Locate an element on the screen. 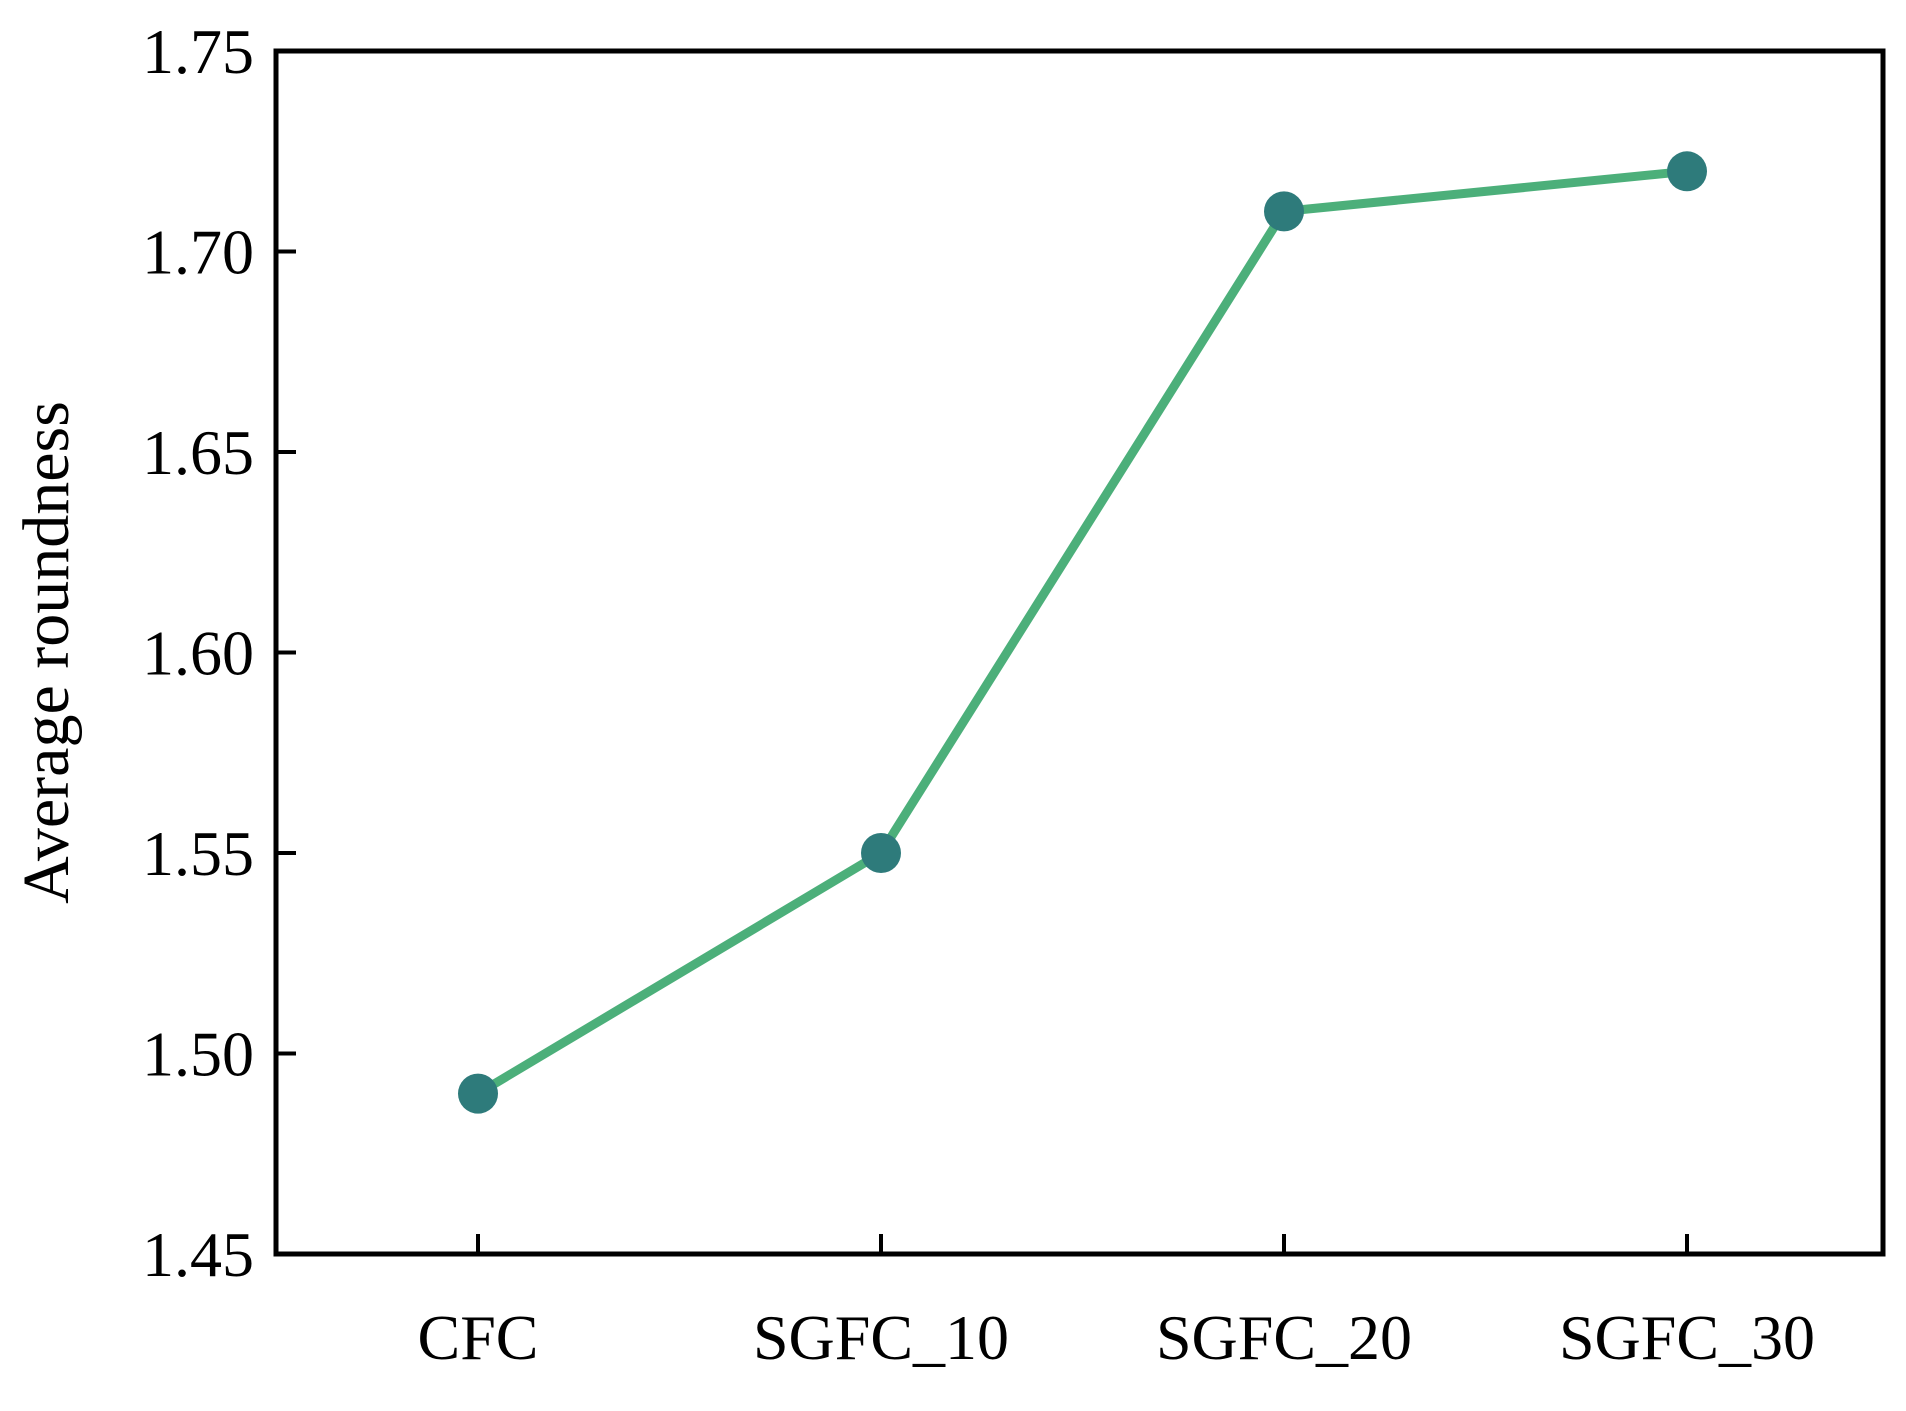 This screenshot has width=1906, height=1411. x-tick-label: SGFC_10 is located at coordinates (881, 1337).